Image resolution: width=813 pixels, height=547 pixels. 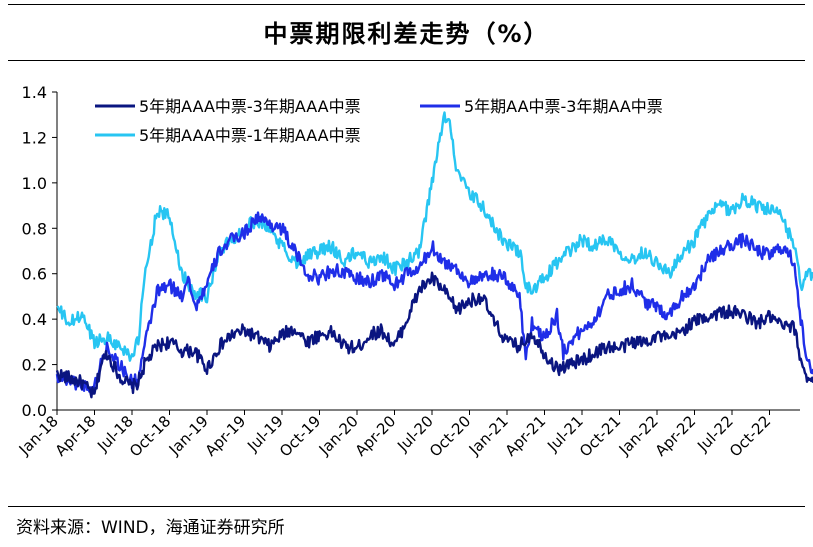 I want to click on x-tick-label: Jan-22, so click(x=638, y=435).